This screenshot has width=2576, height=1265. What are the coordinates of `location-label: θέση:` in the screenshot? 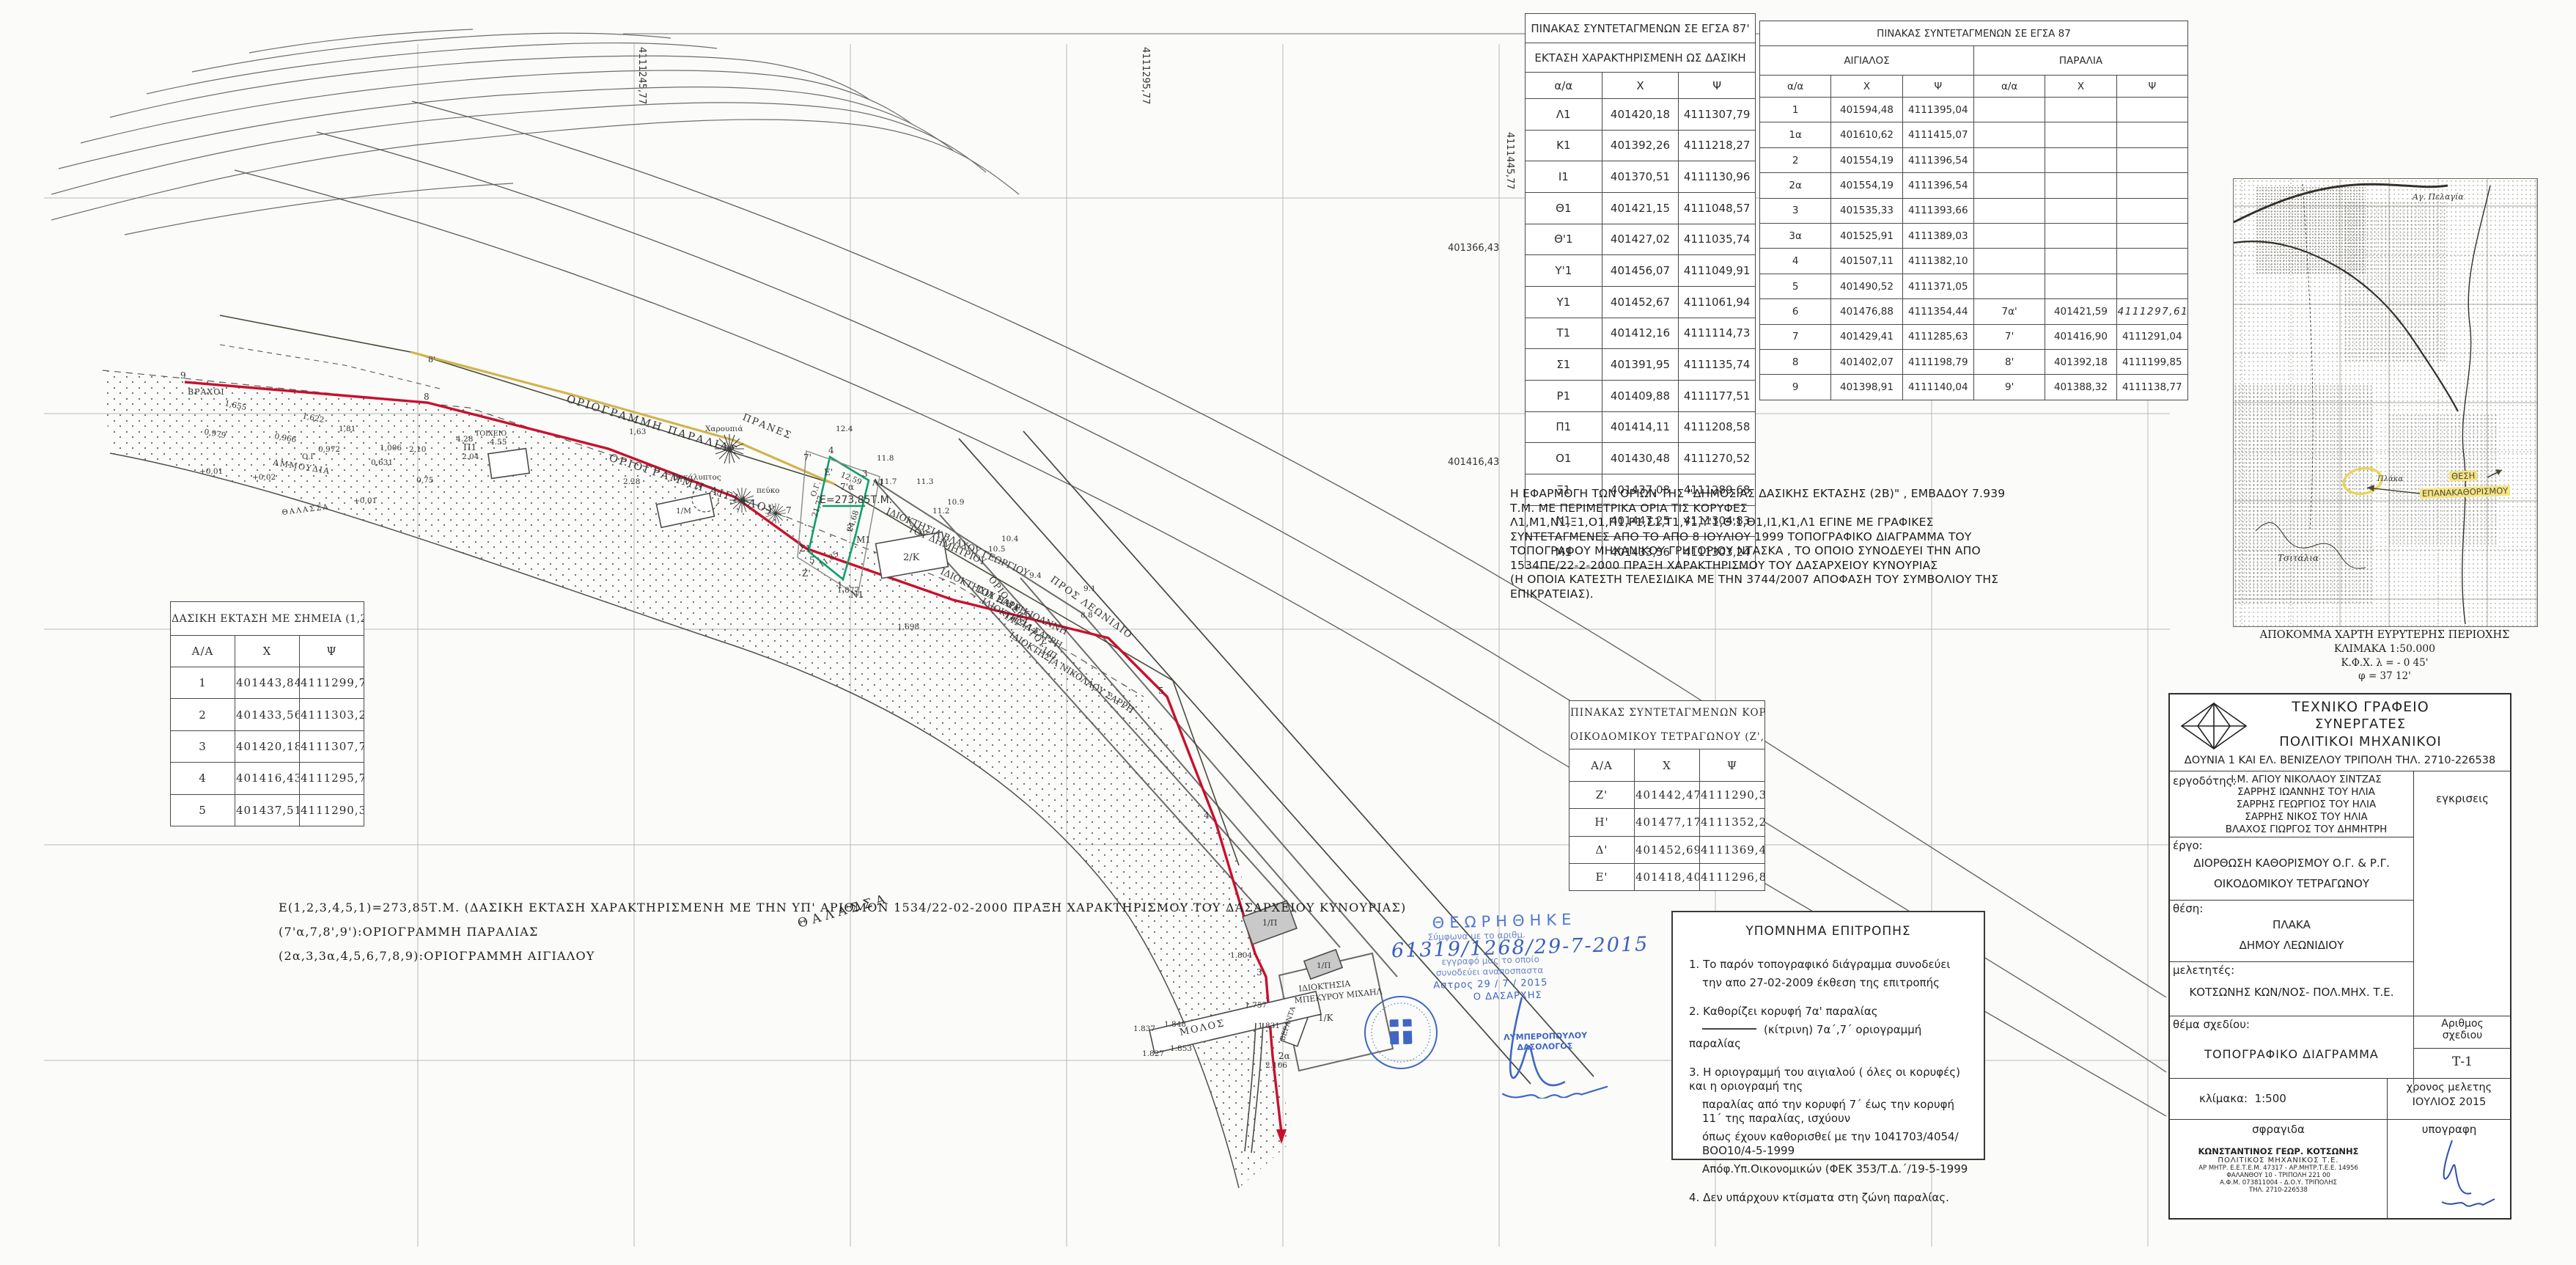 It's located at (2188, 908).